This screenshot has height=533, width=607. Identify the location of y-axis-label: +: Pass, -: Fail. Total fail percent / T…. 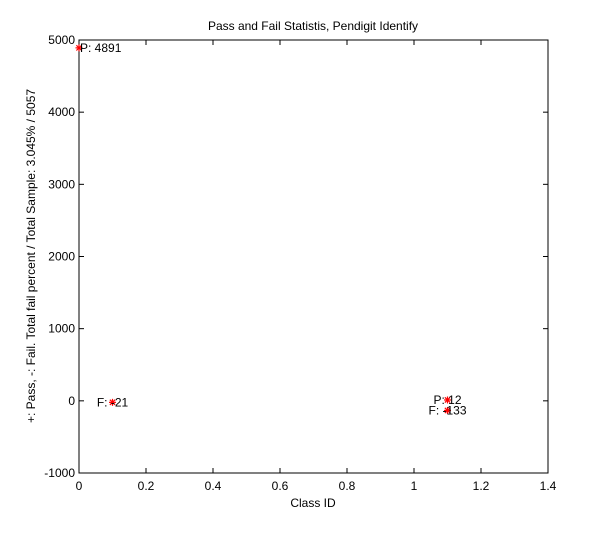
(31, 256).